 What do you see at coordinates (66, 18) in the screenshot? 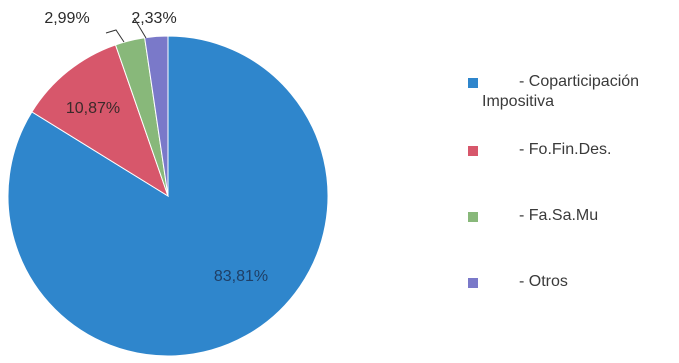
I see `pie-data-label-fasamu: 2,99%` at bounding box center [66, 18].